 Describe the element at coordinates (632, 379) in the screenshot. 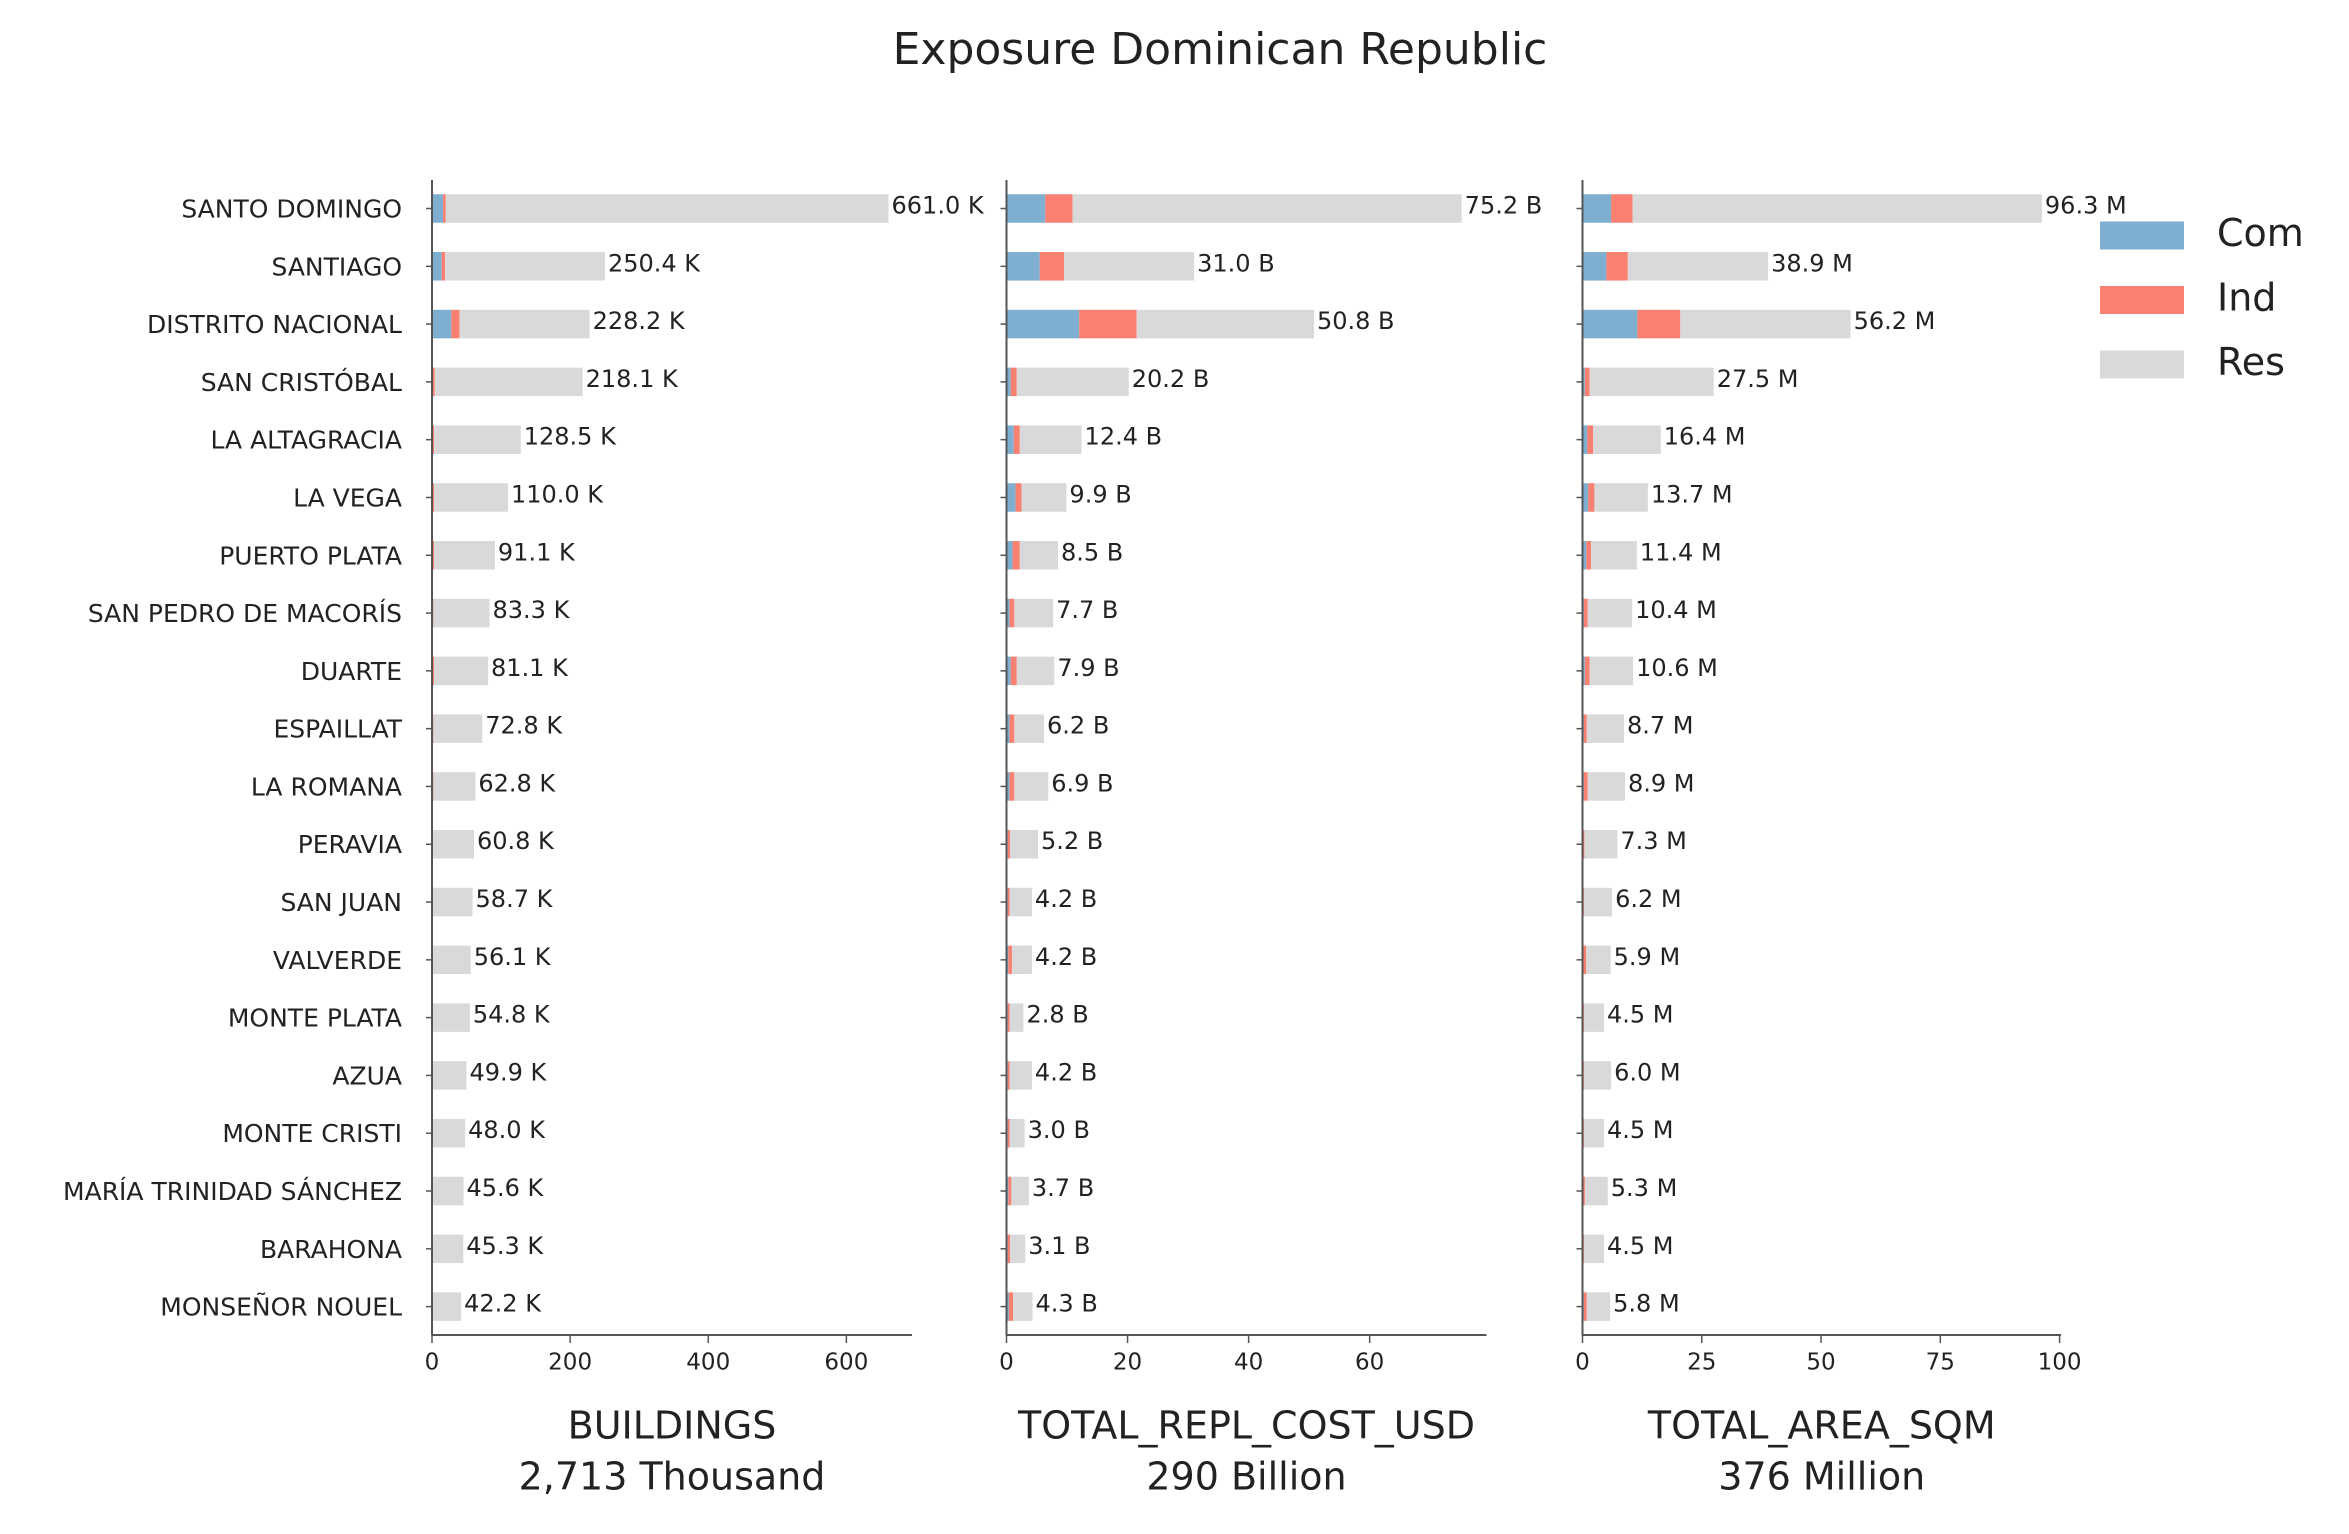

I see `value-label: 218.1 K` at that location.